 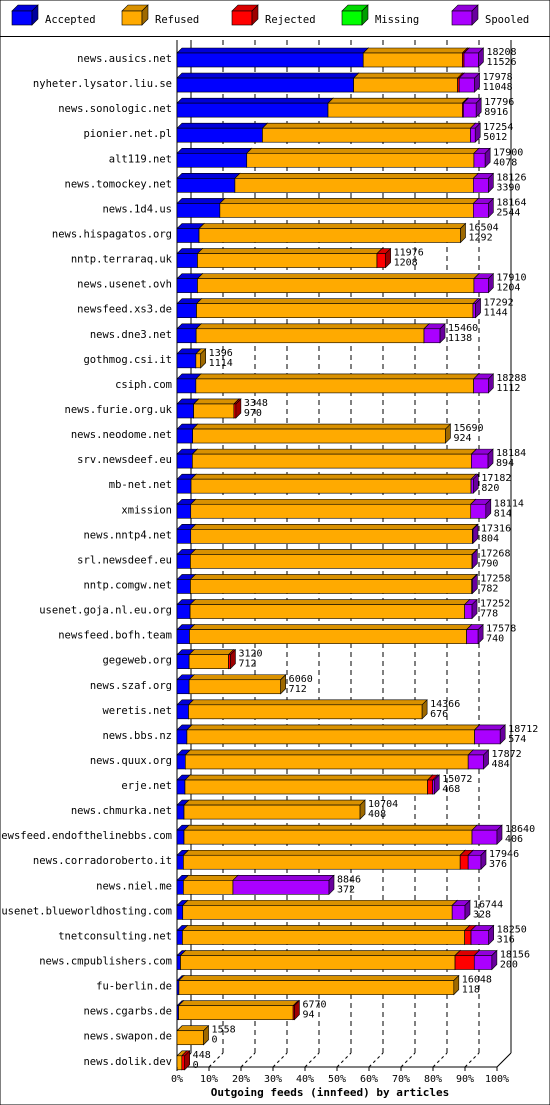 What do you see at coordinates (511, 453) in the screenshot?
I see `offered-value-label: 18184` at bounding box center [511, 453].